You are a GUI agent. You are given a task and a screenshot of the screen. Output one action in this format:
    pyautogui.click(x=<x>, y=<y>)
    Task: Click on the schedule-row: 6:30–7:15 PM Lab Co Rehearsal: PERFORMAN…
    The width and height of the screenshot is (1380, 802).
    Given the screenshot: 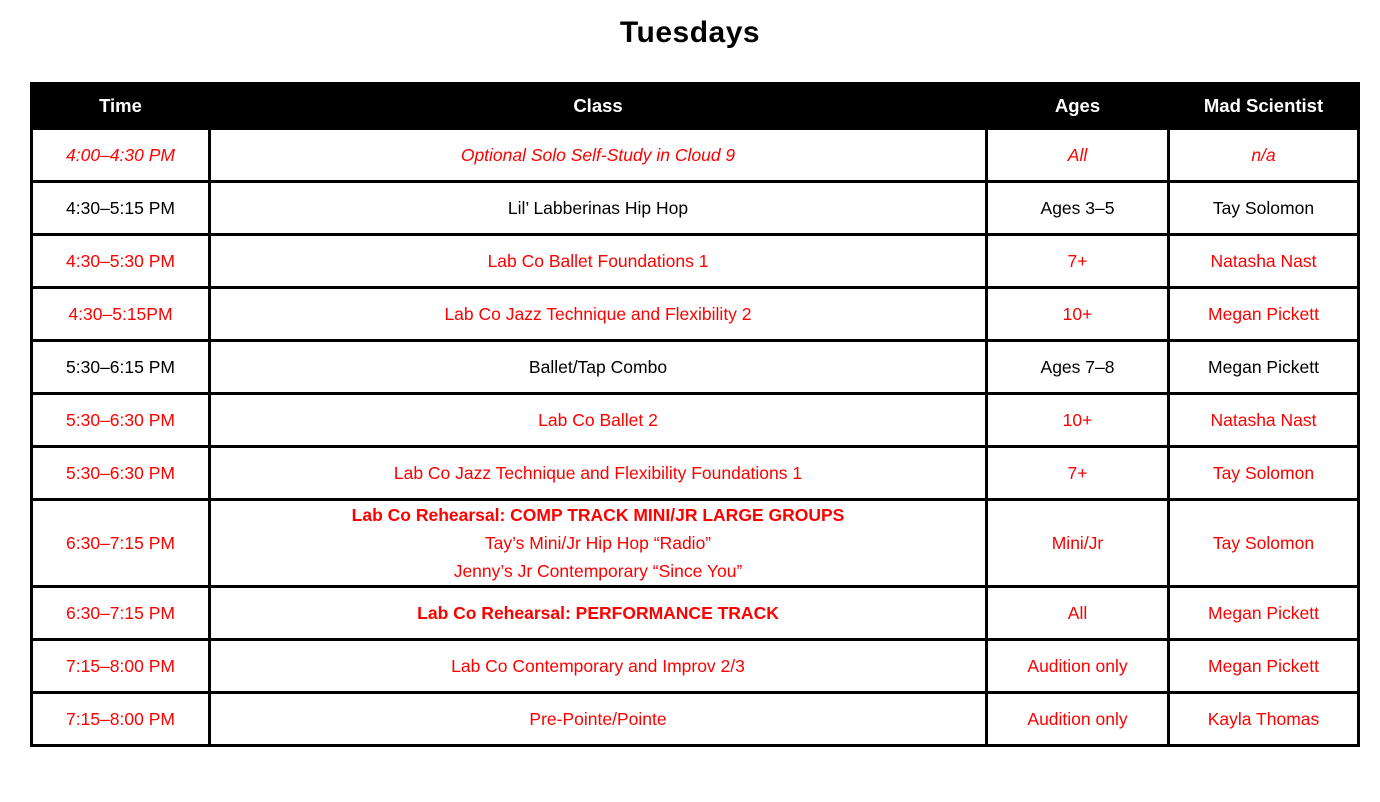 What is the action you would take?
    pyautogui.click(x=695, y=613)
    